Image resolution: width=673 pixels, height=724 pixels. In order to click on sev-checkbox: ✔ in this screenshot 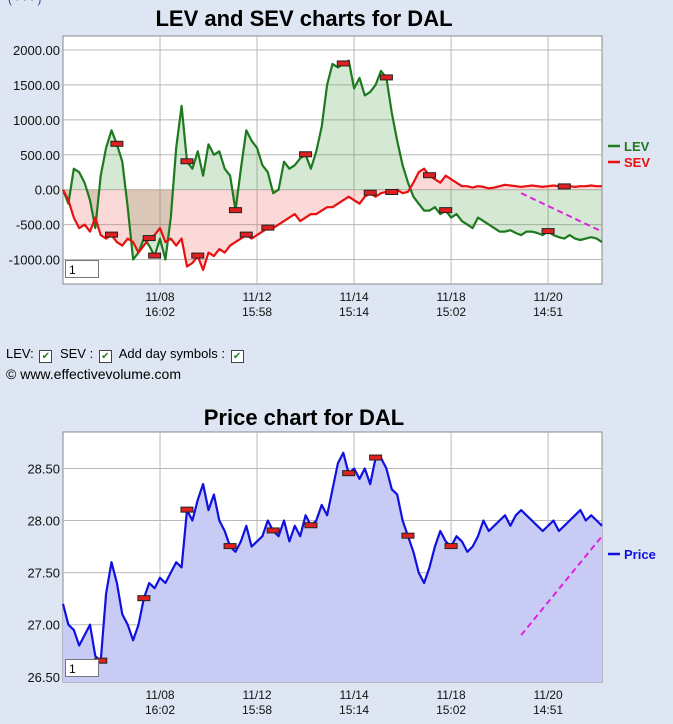, I will do `click(105, 356)`.